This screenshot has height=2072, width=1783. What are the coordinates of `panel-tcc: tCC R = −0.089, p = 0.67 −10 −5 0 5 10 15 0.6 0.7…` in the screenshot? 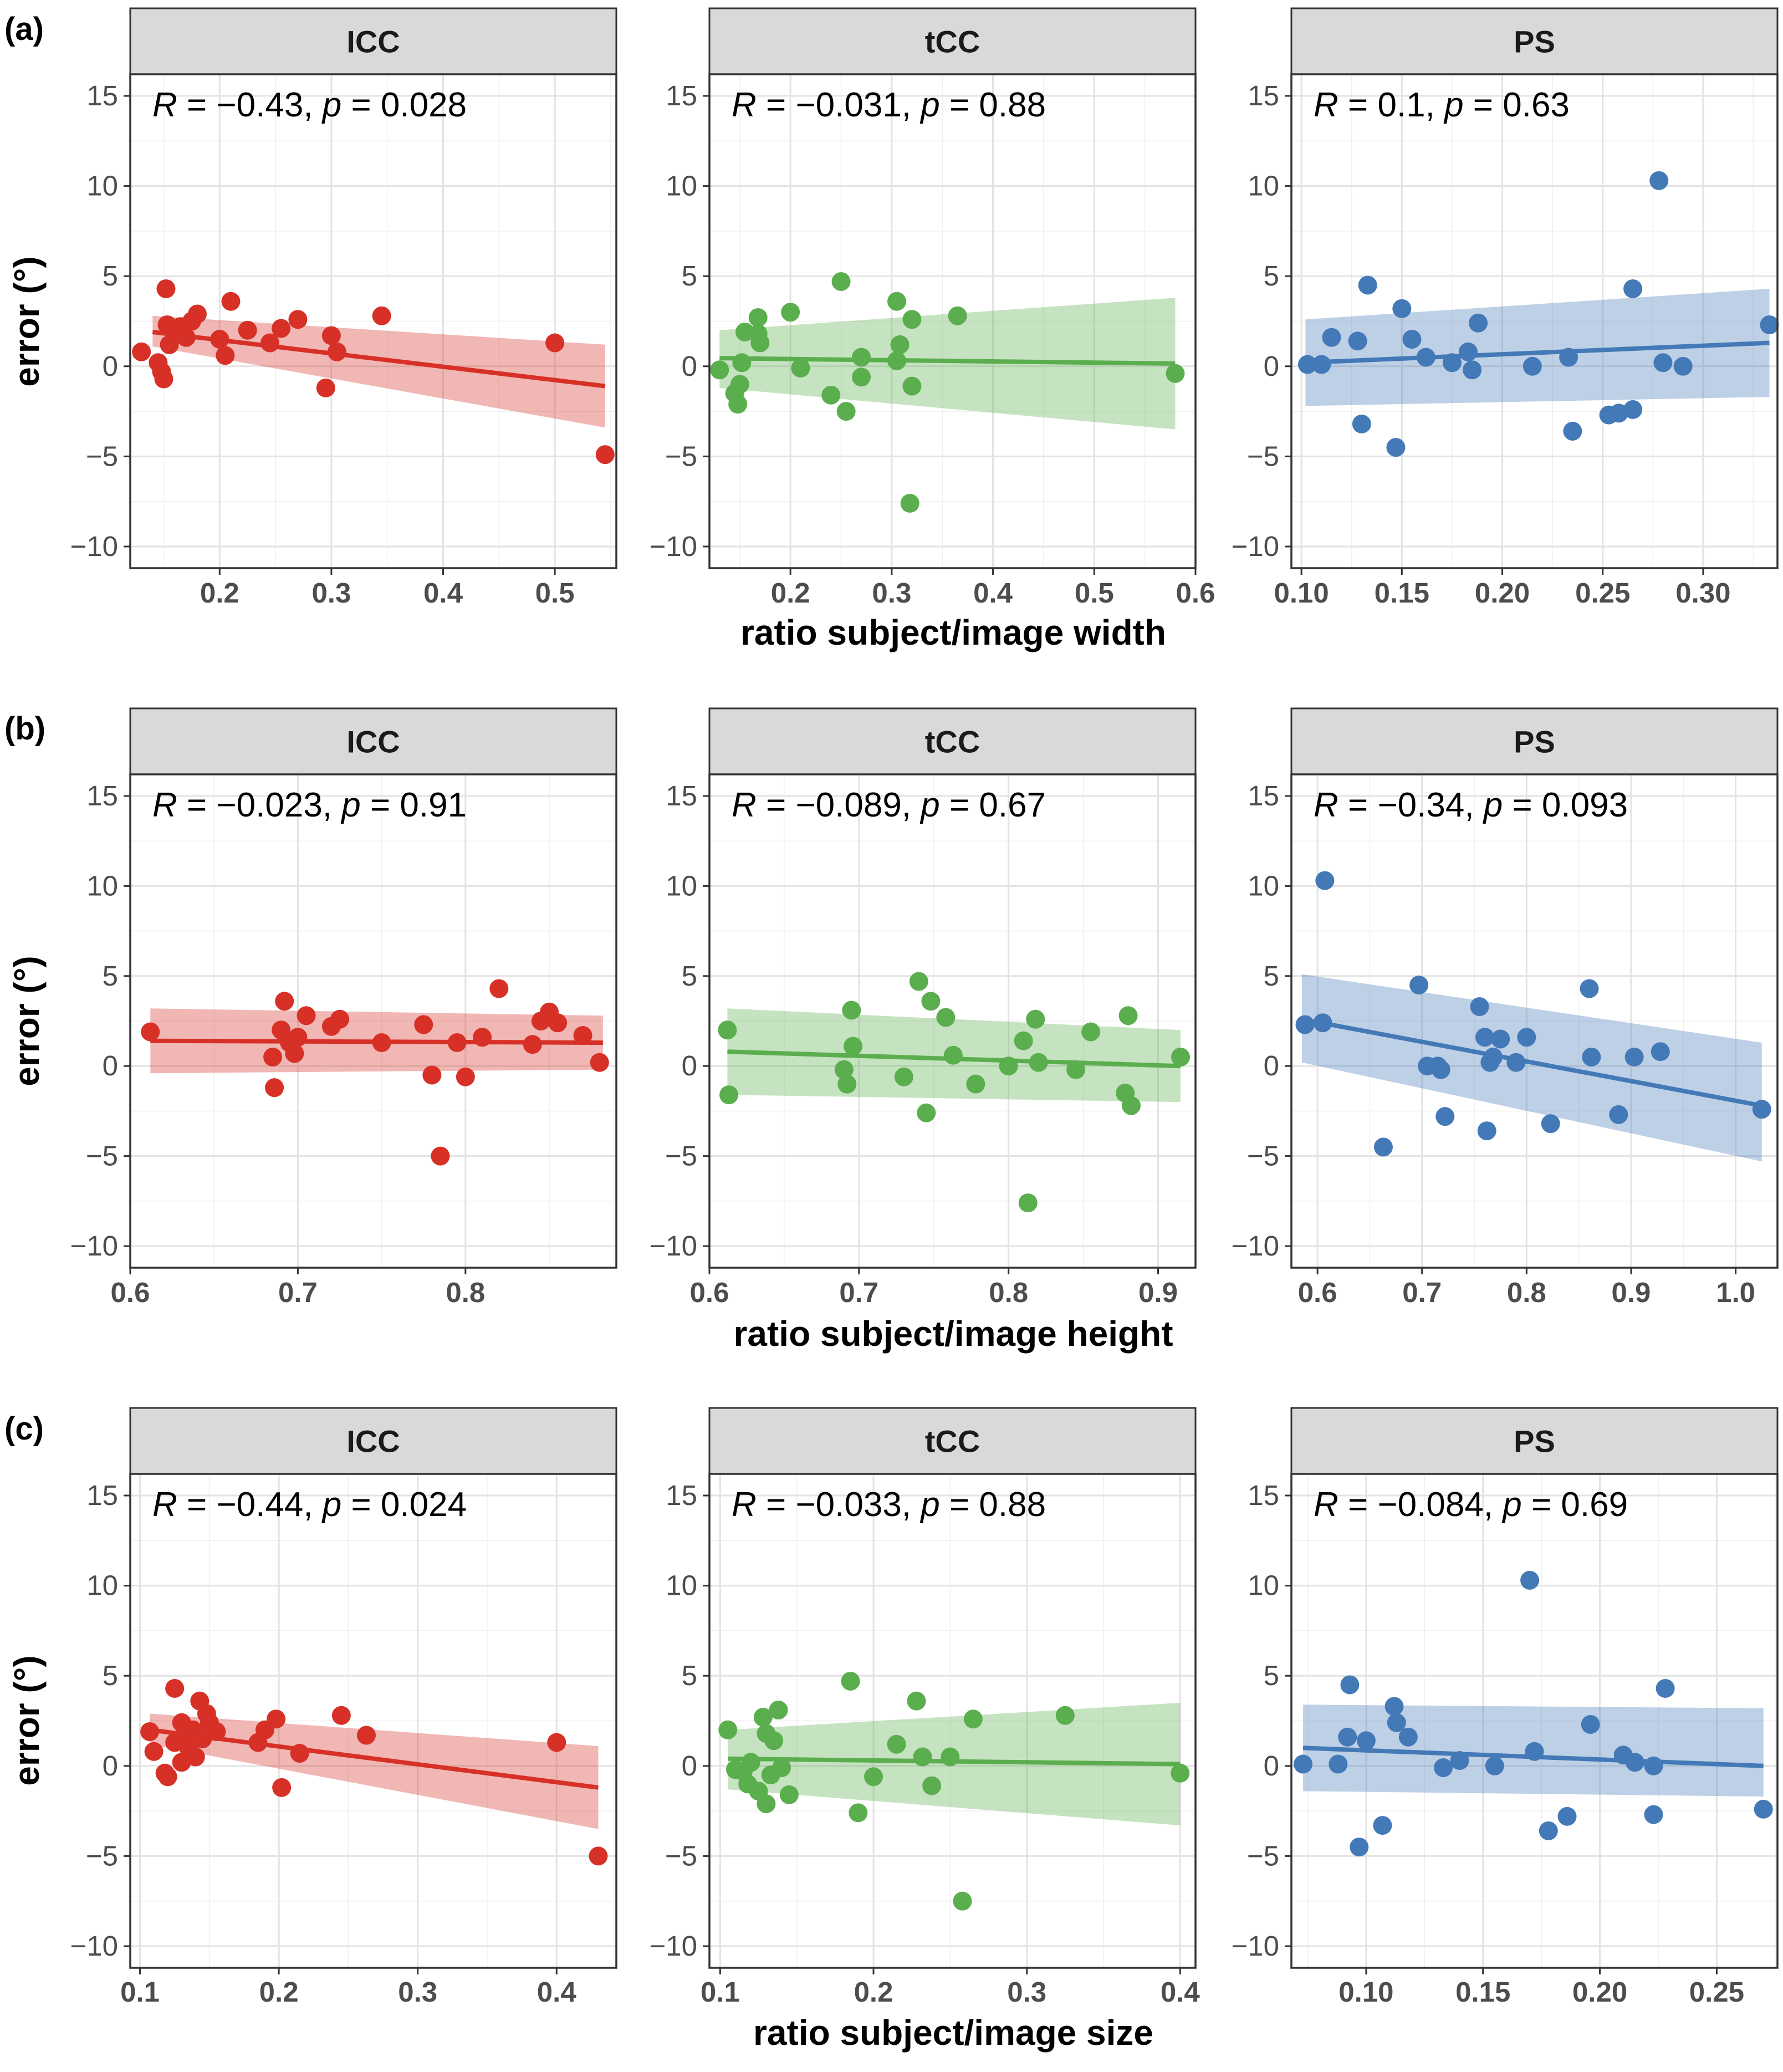 It's located at (923, 1007).